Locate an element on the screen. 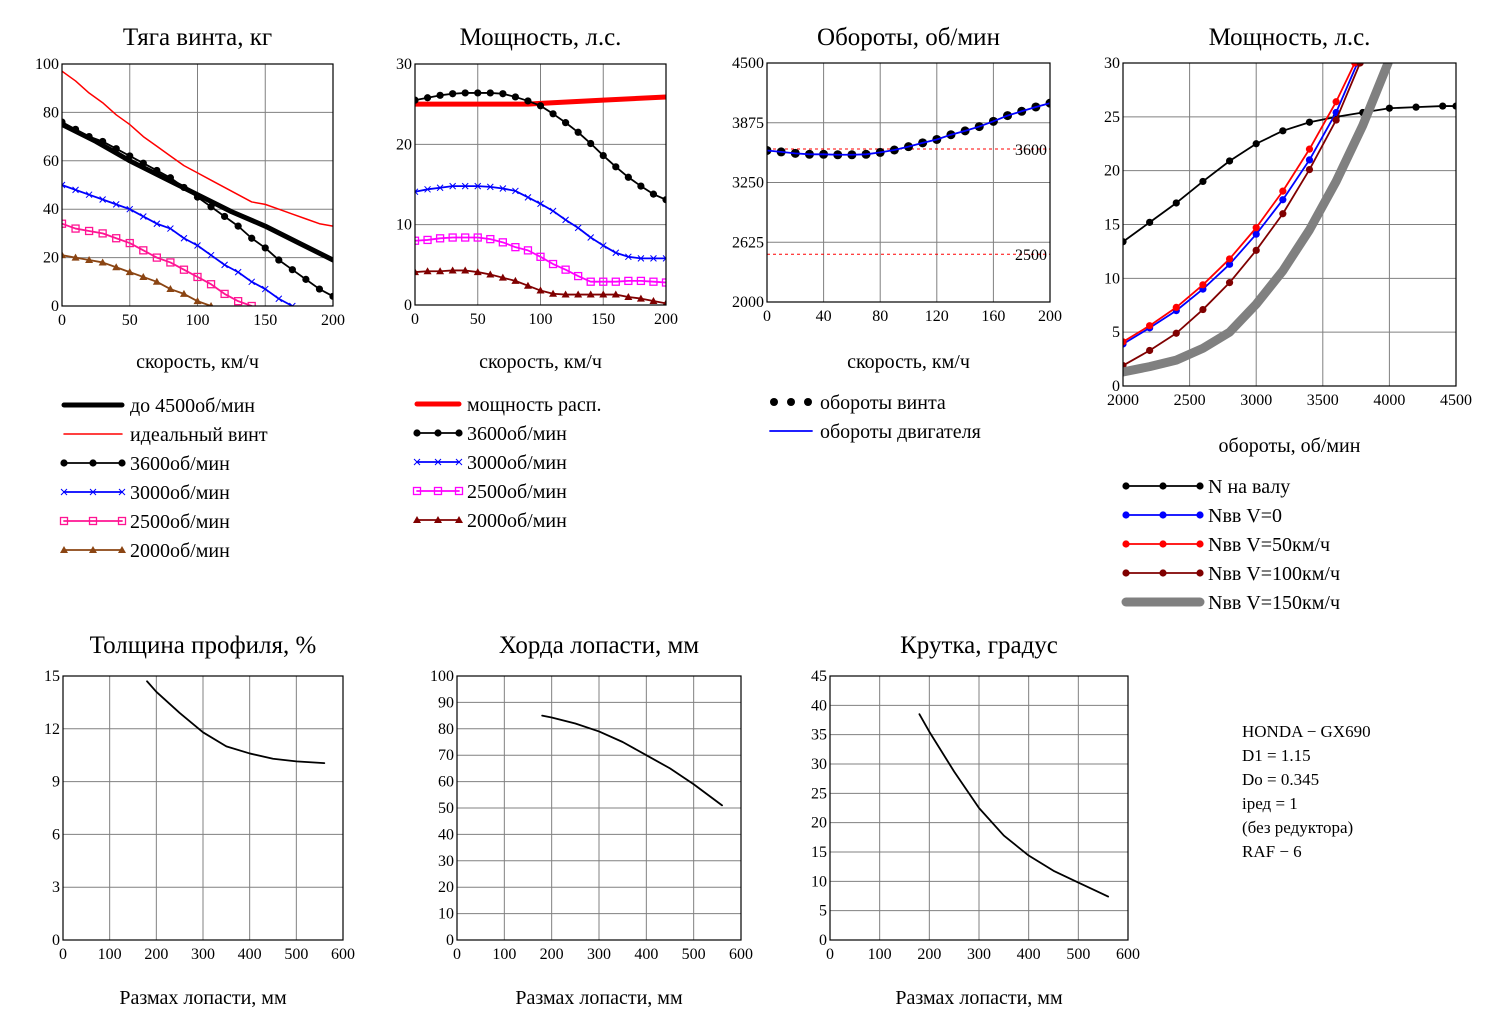 The image size is (1491, 1016). x-tick-label: 500 is located at coordinates (1078, 954).